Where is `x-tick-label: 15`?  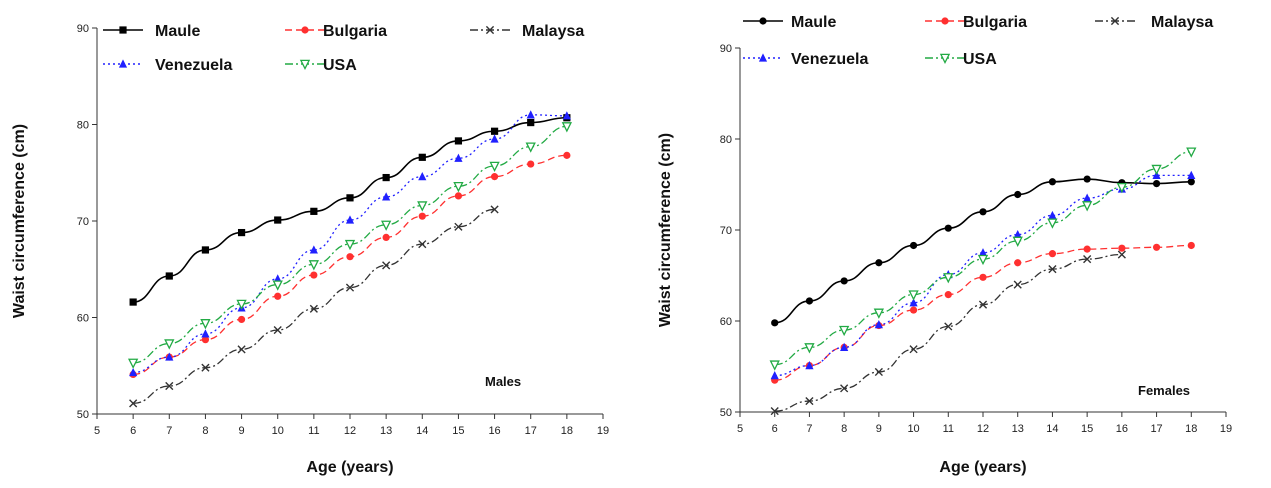
x-tick-label: 15 is located at coordinates (458, 431).